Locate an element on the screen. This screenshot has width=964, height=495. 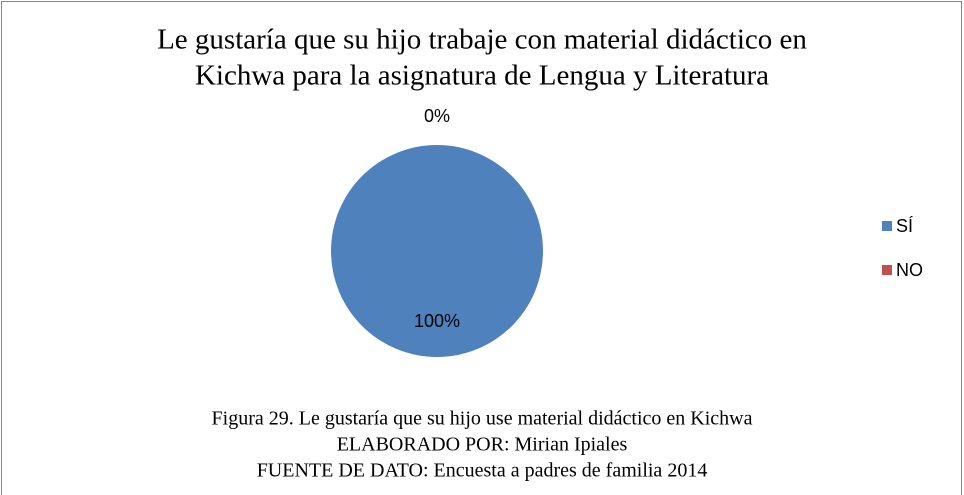
data-label: 100% is located at coordinates (437, 321).